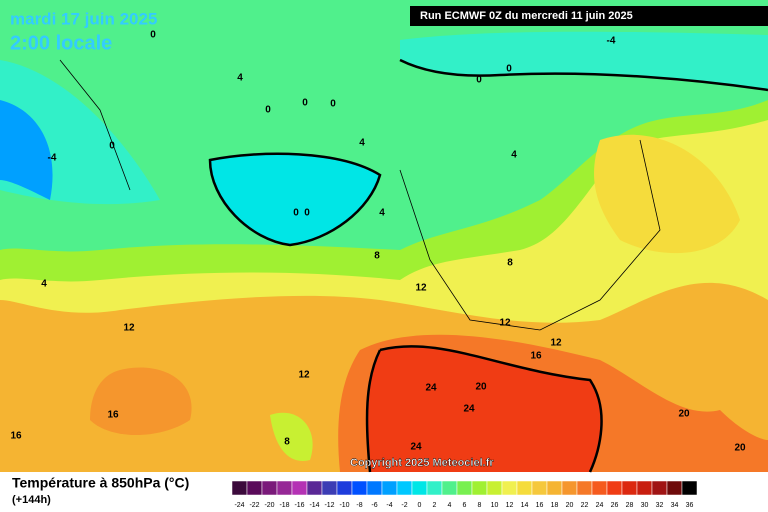 This screenshot has height=512, width=768. What do you see at coordinates (525, 505) in the screenshot?
I see `scale-label: 14` at bounding box center [525, 505].